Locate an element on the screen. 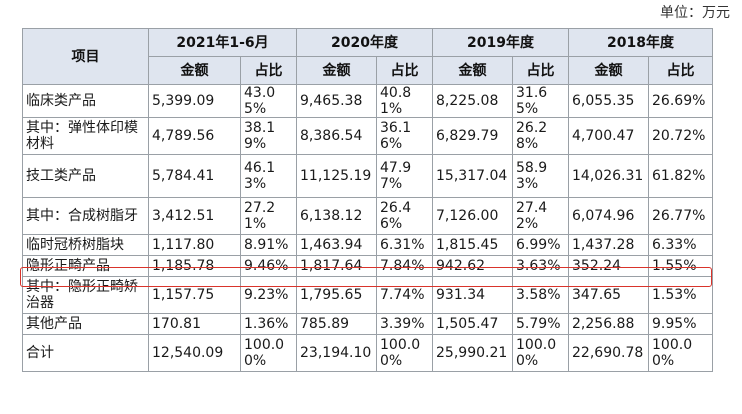 The image size is (742, 414). share-cell: 27.21% is located at coordinates (268, 216).